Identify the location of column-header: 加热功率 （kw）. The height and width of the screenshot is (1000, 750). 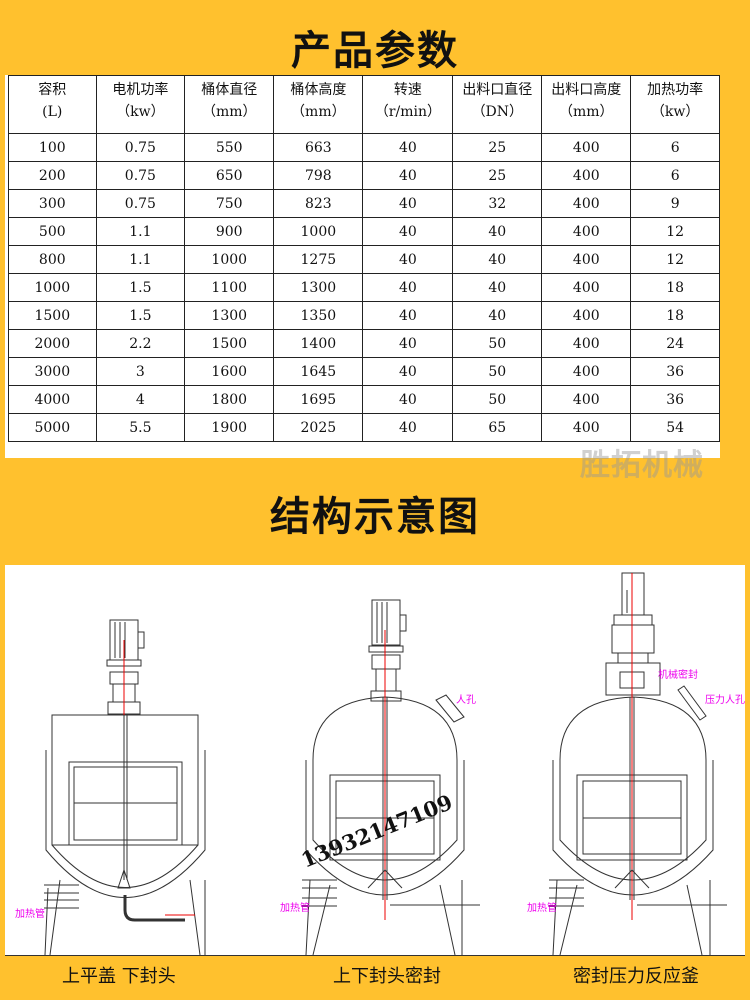
(675, 104).